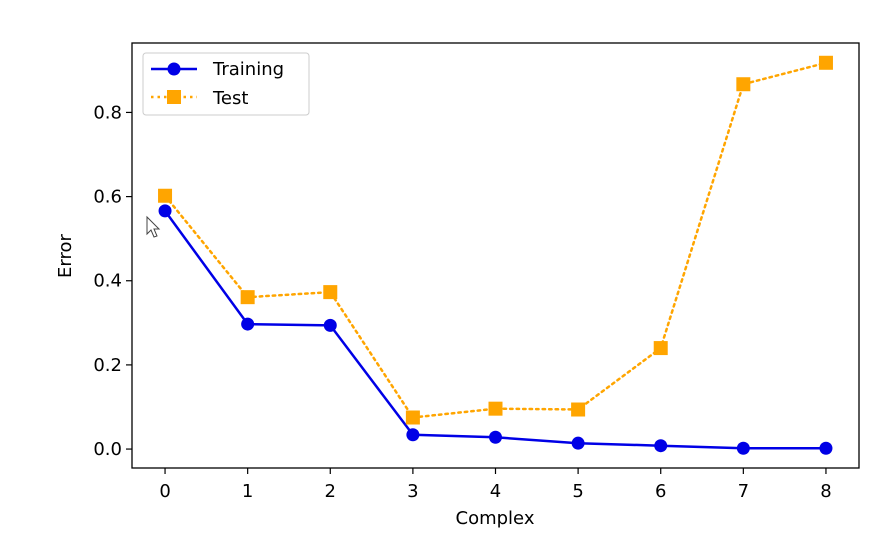  Describe the element at coordinates (107, 449) in the screenshot. I see `y-tick-label: 0.0` at that location.